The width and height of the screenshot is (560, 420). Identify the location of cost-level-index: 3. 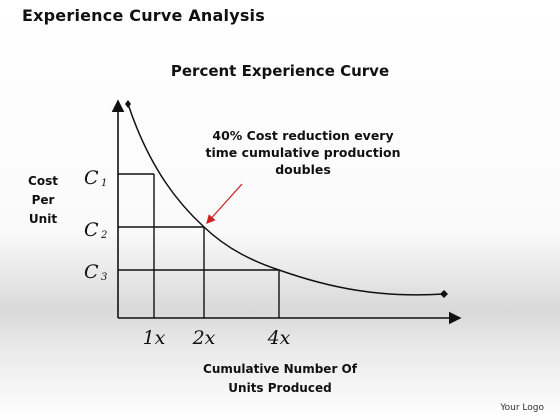
(104, 277).